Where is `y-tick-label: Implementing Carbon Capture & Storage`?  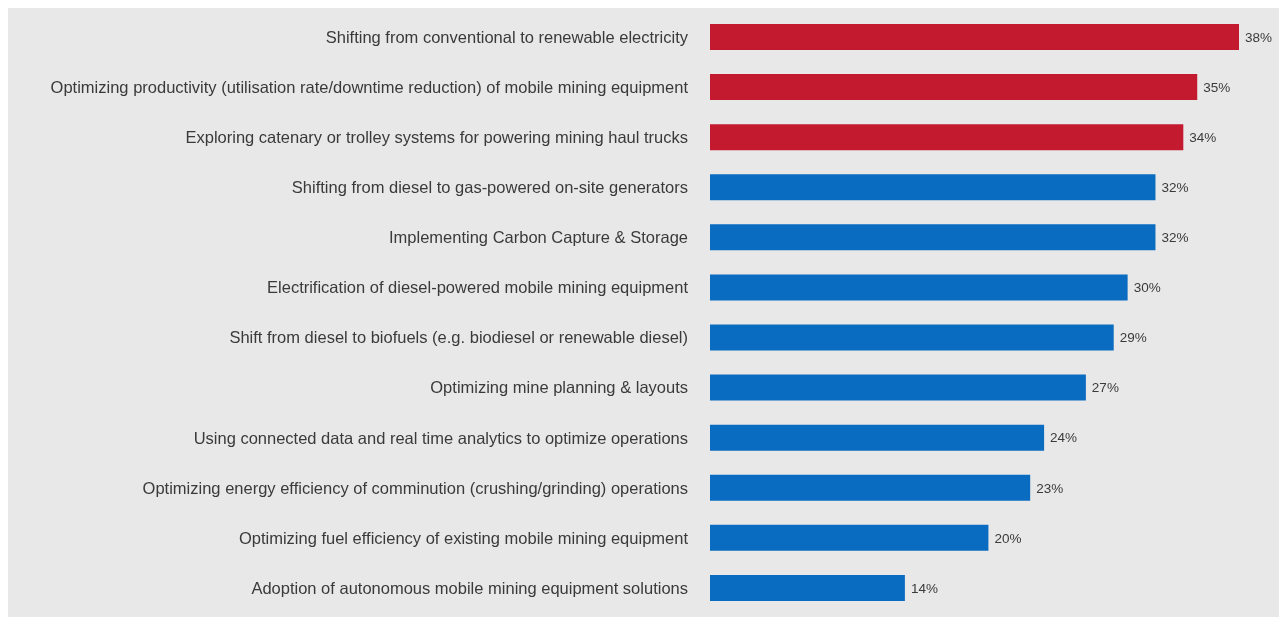
y-tick-label: Implementing Carbon Capture & Storage is located at coordinates (538, 237).